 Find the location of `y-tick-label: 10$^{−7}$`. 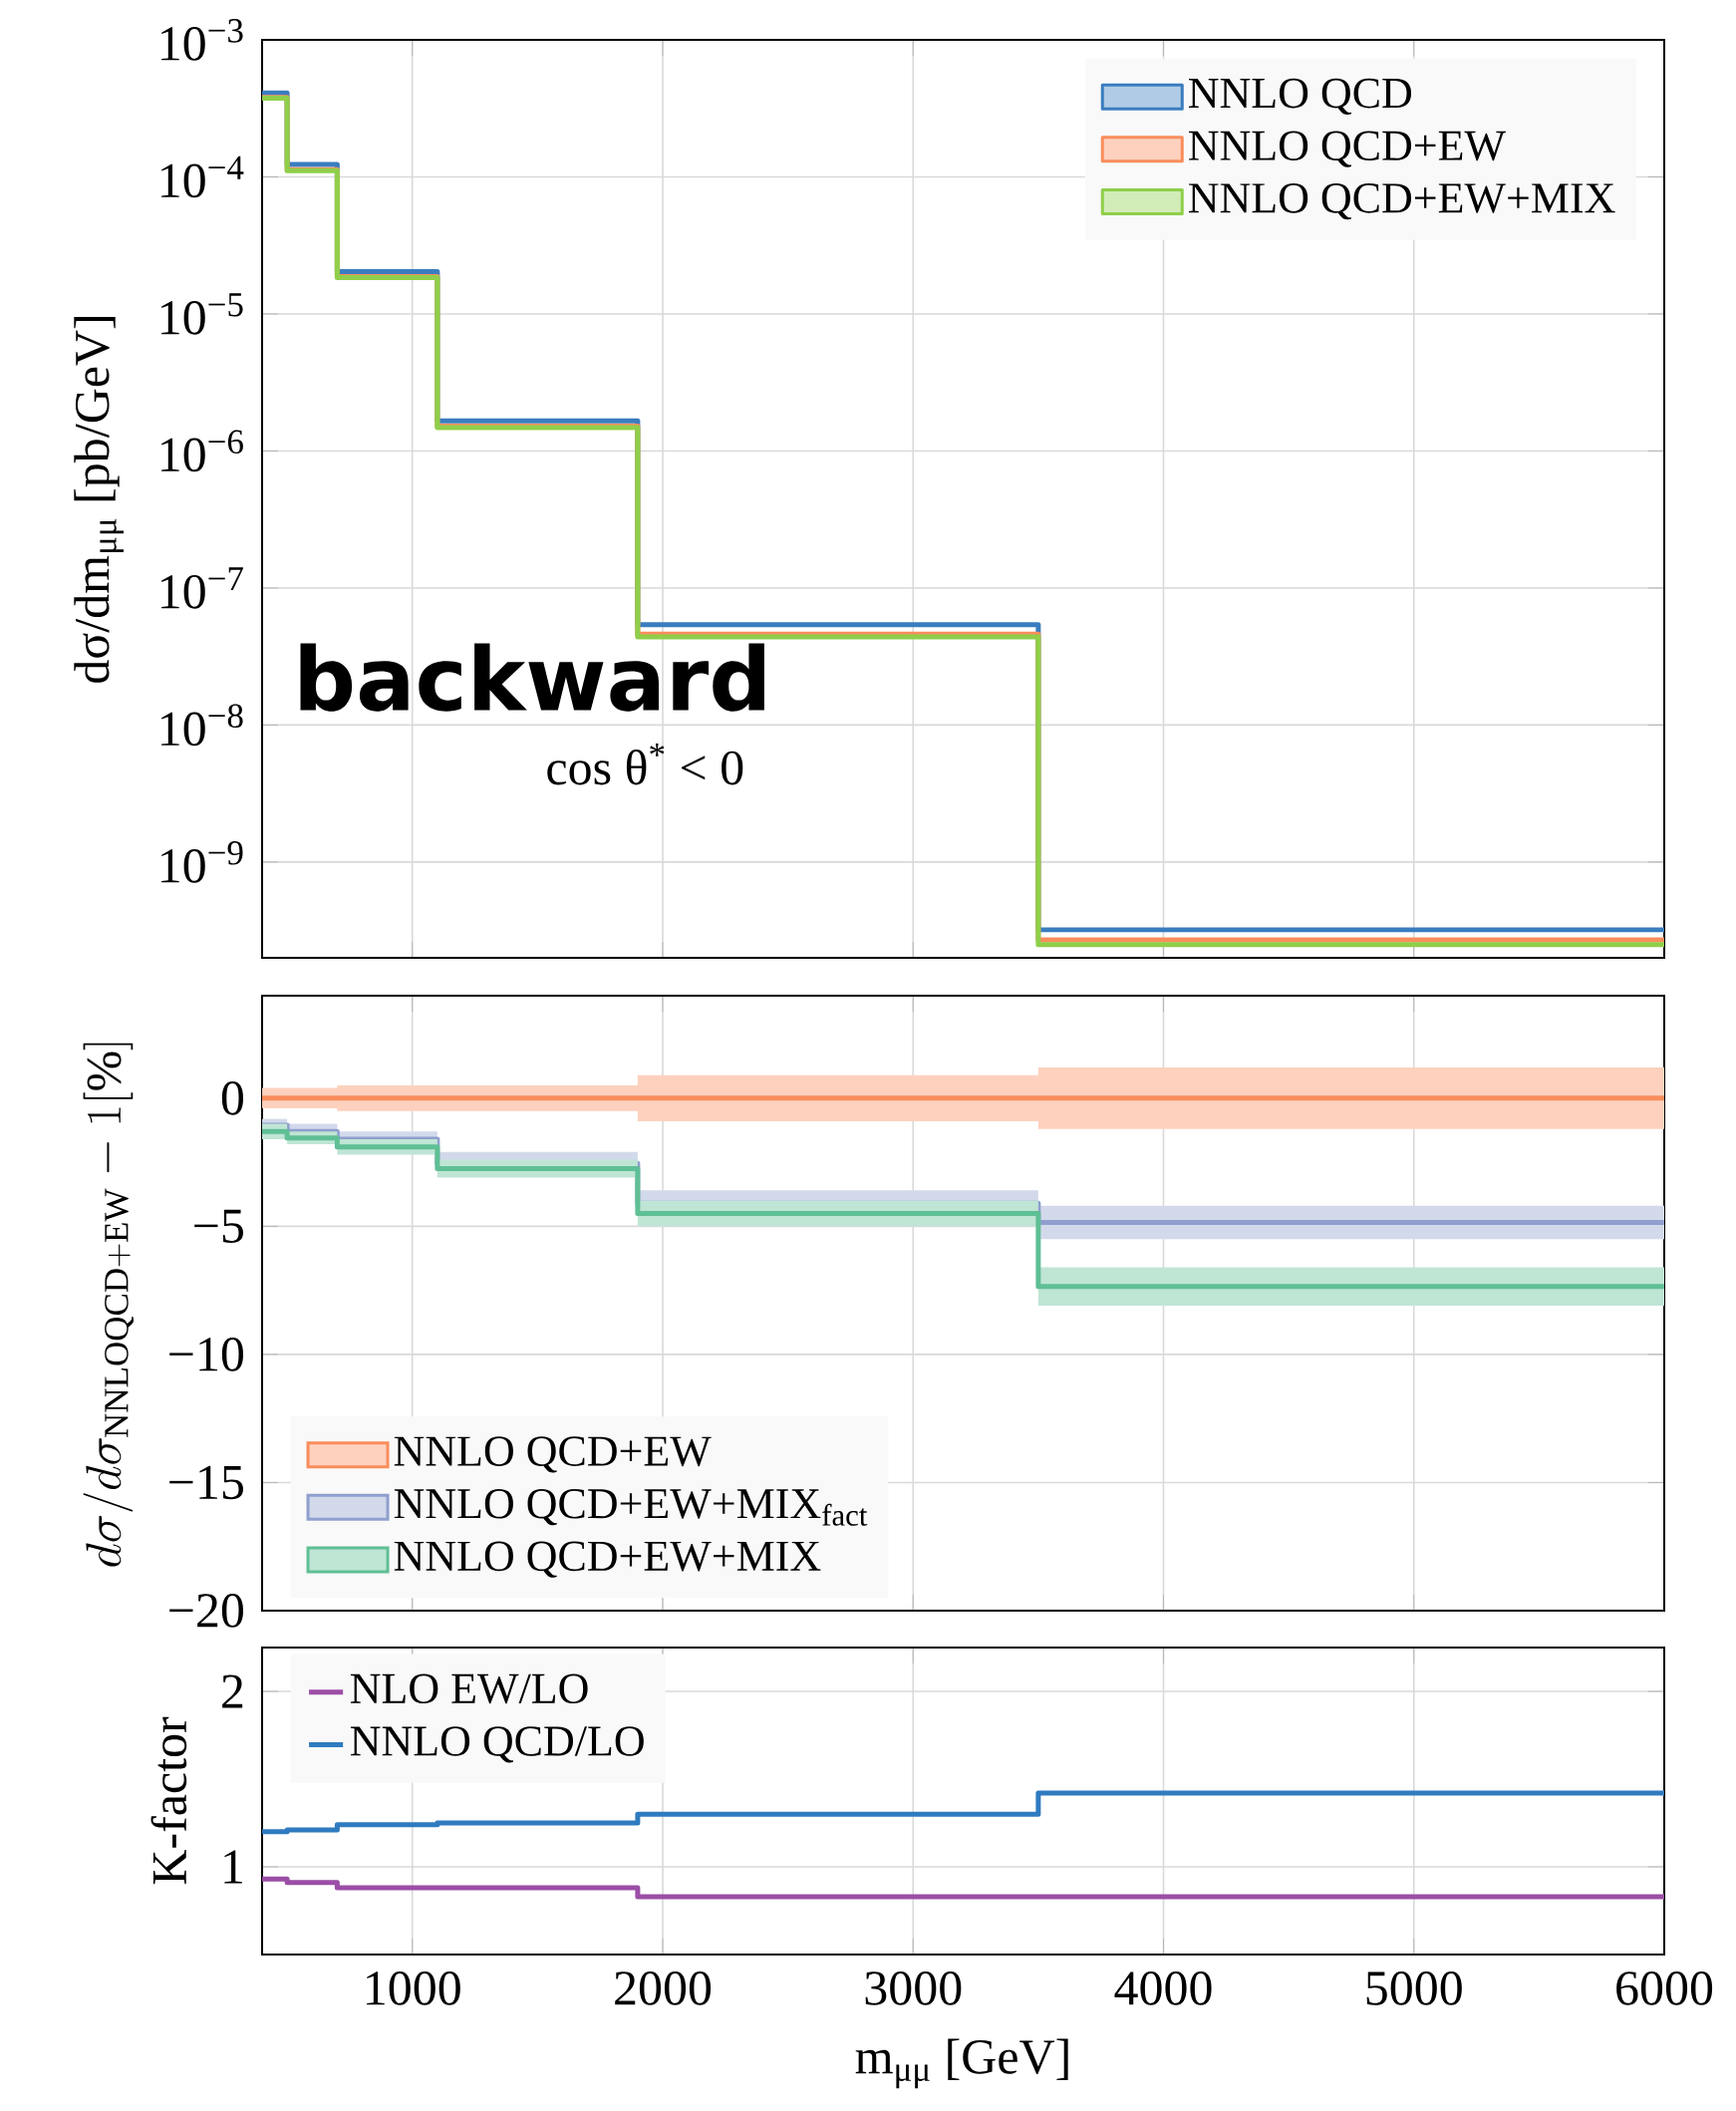

y-tick-label: 10$^{−7}$ is located at coordinates (202, 588).